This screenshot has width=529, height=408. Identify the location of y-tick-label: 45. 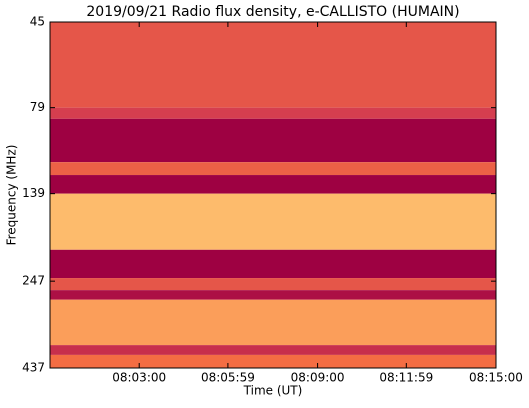
(37, 22).